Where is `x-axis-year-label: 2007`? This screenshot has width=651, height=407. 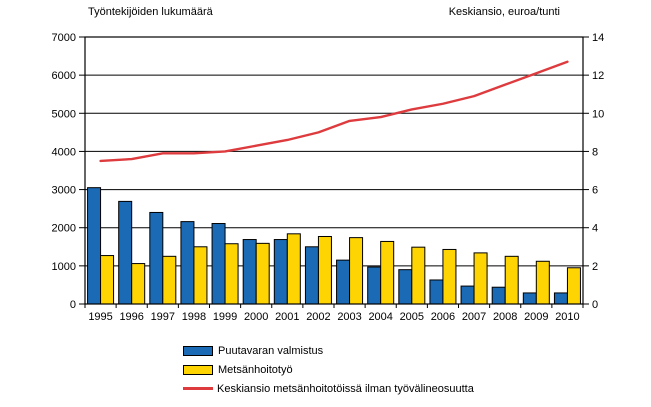 x-axis-year-label: 2007 is located at coordinates (474, 317).